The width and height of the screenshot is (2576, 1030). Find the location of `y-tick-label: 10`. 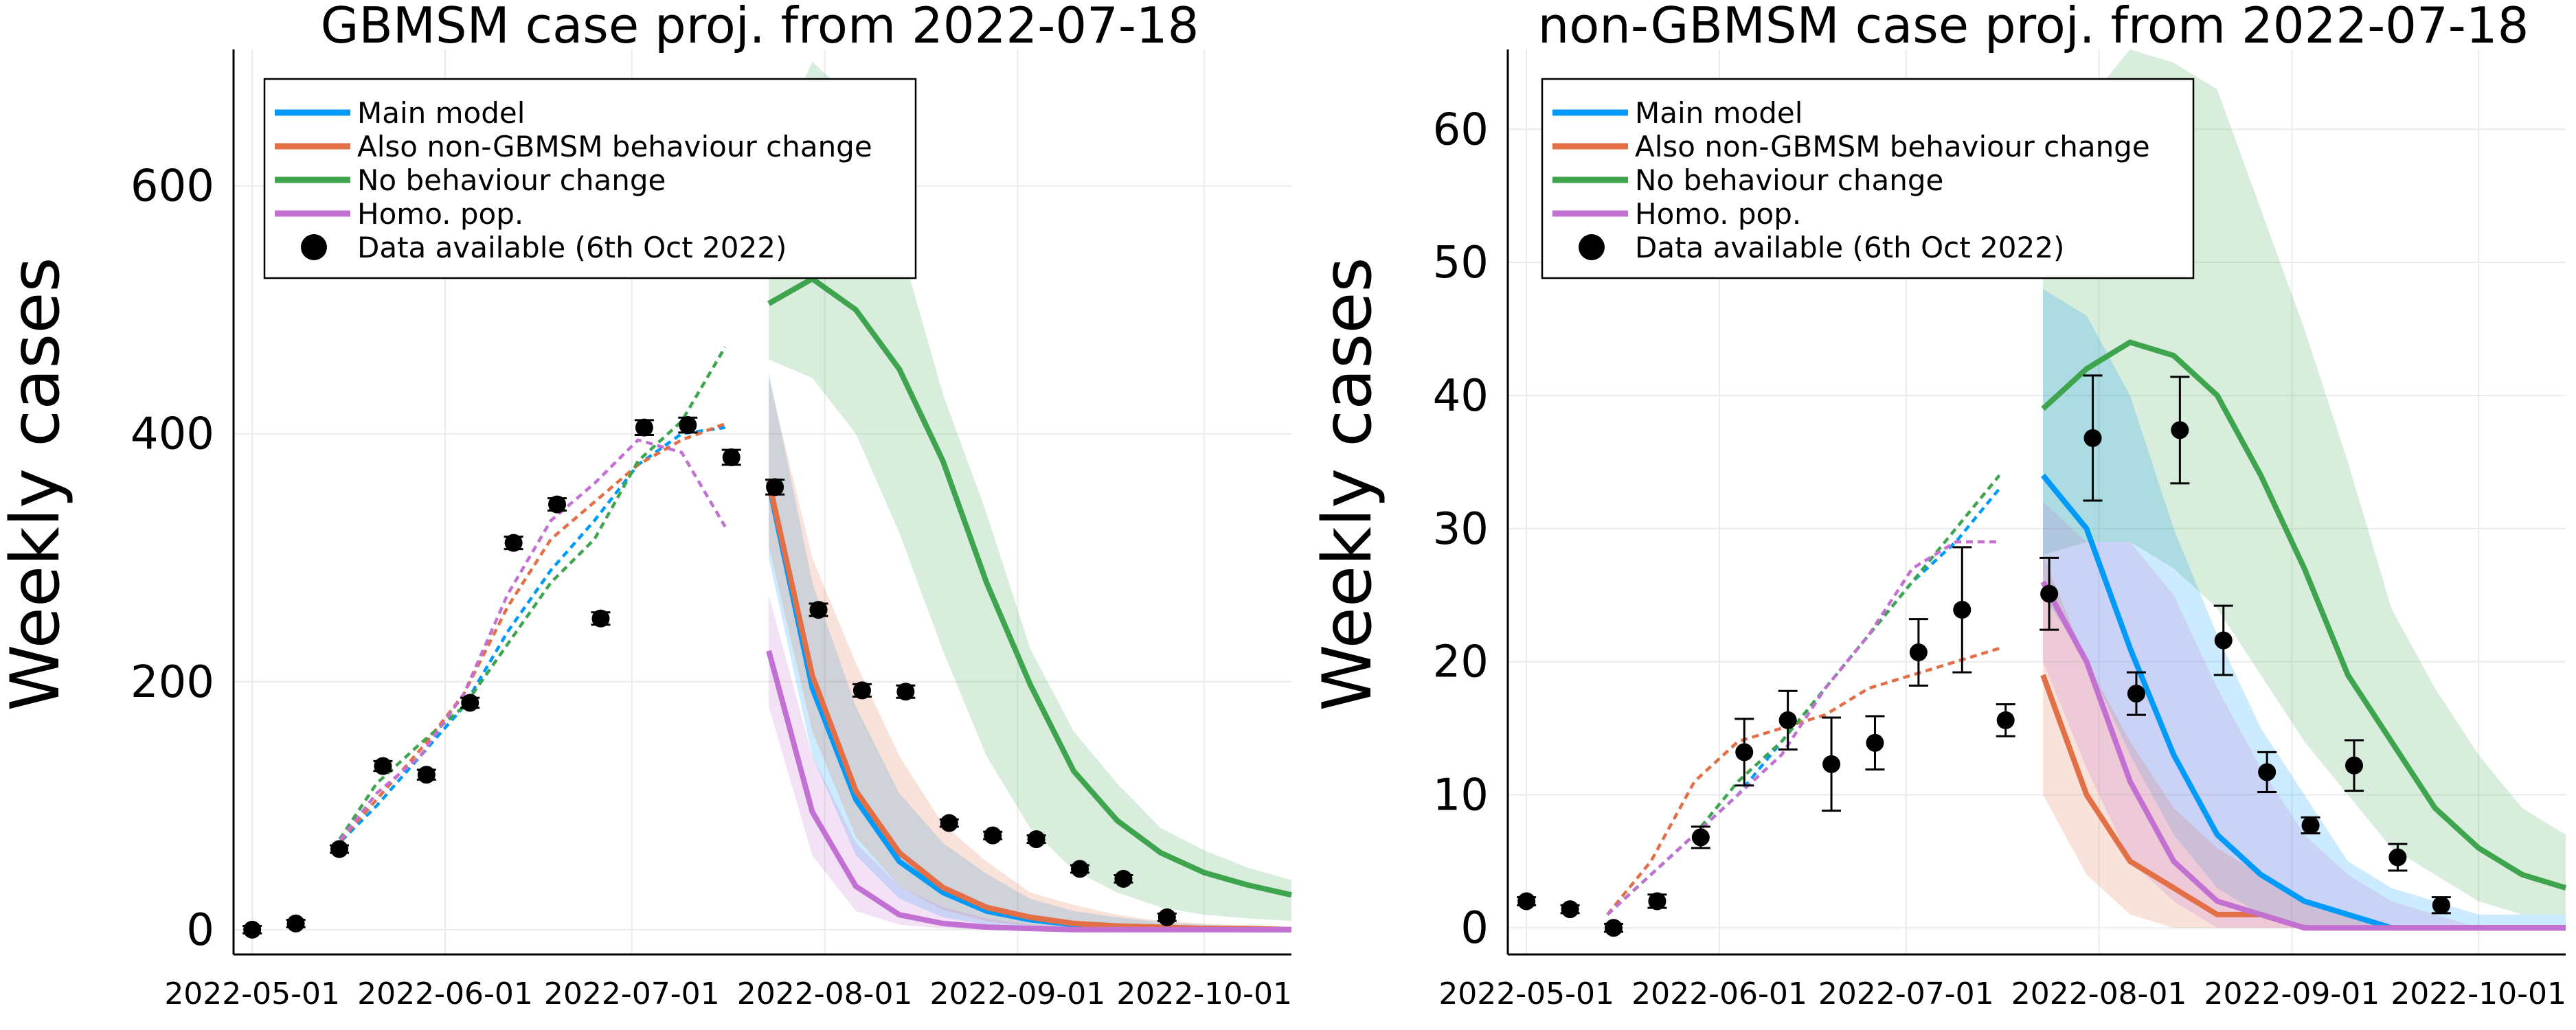

y-tick-label: 10 is located at coordinates (1461, 795).